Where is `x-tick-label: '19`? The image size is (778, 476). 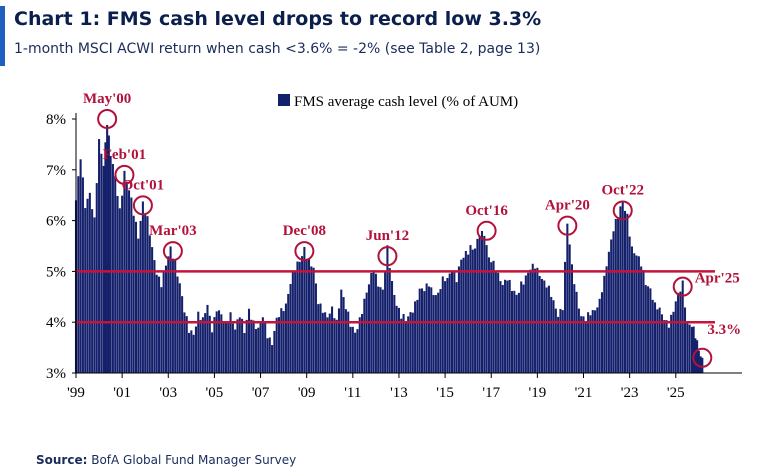
x-tick-label: '19 is located at coordinates (538, 393).